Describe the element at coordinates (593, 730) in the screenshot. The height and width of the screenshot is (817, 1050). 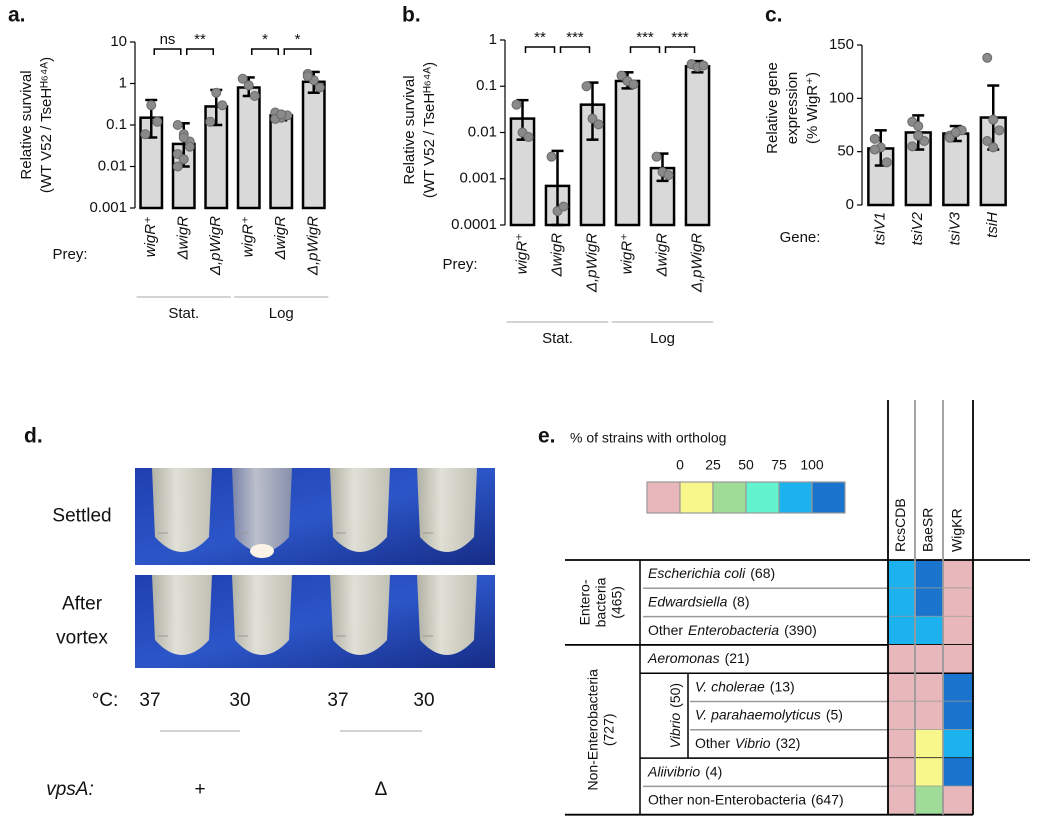
I see `group-label: Non-Enterobacteria` at that location.